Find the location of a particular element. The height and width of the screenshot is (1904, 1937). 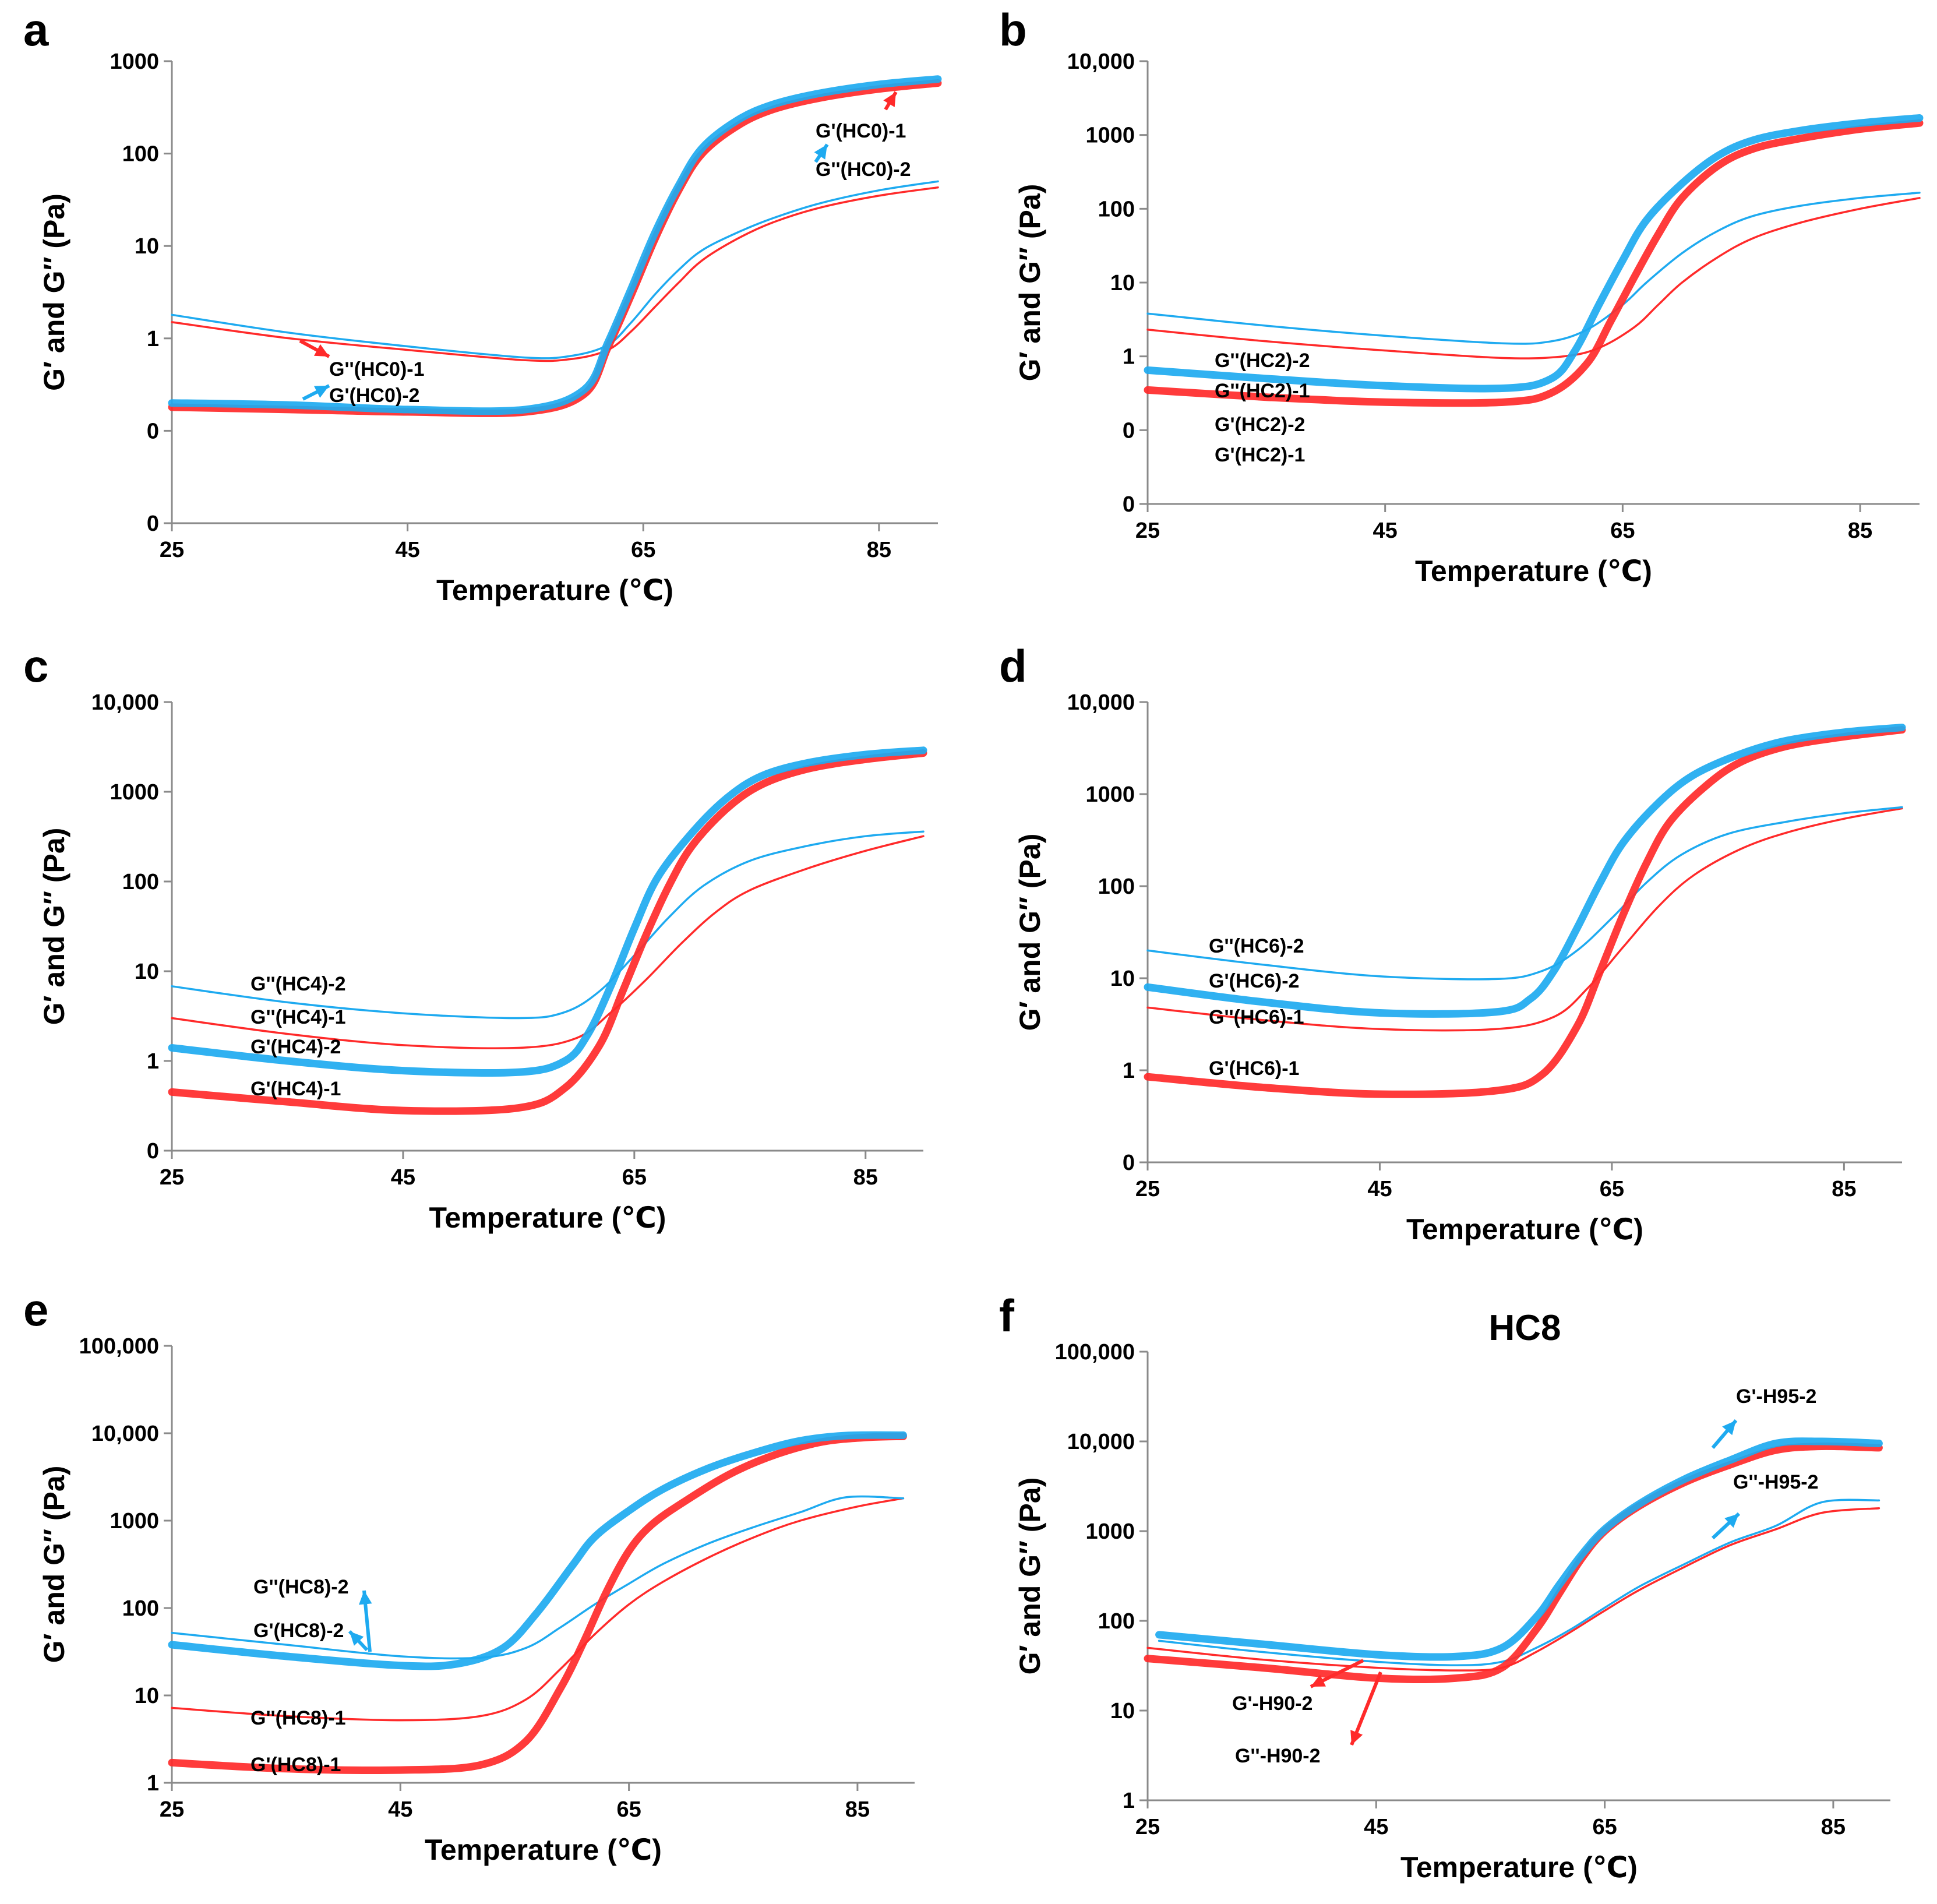

panel-letter: e is located at coordinates (35, 1309).